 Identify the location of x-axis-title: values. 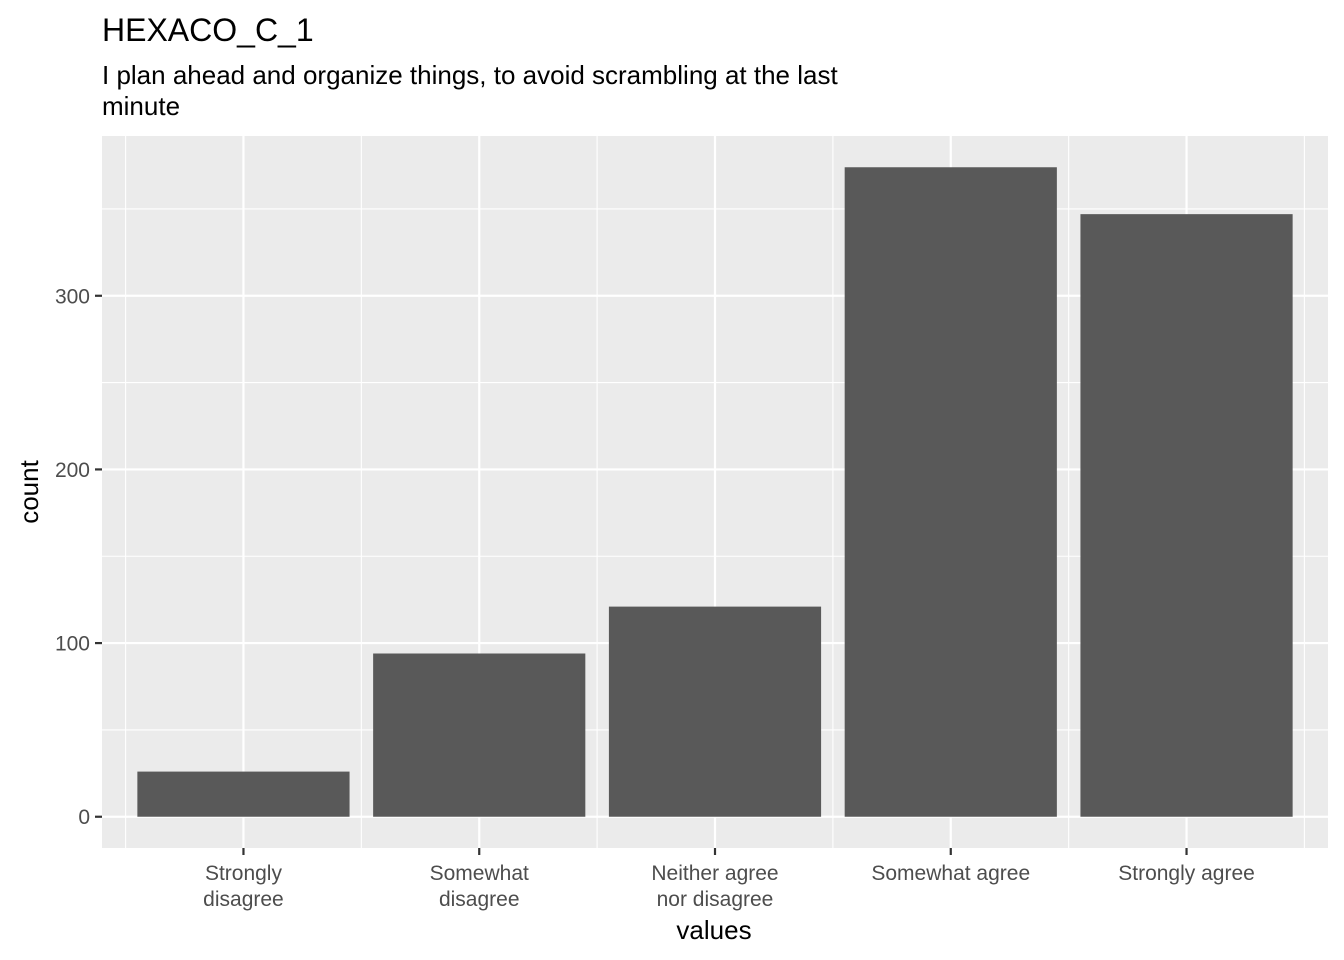
(713, 930).